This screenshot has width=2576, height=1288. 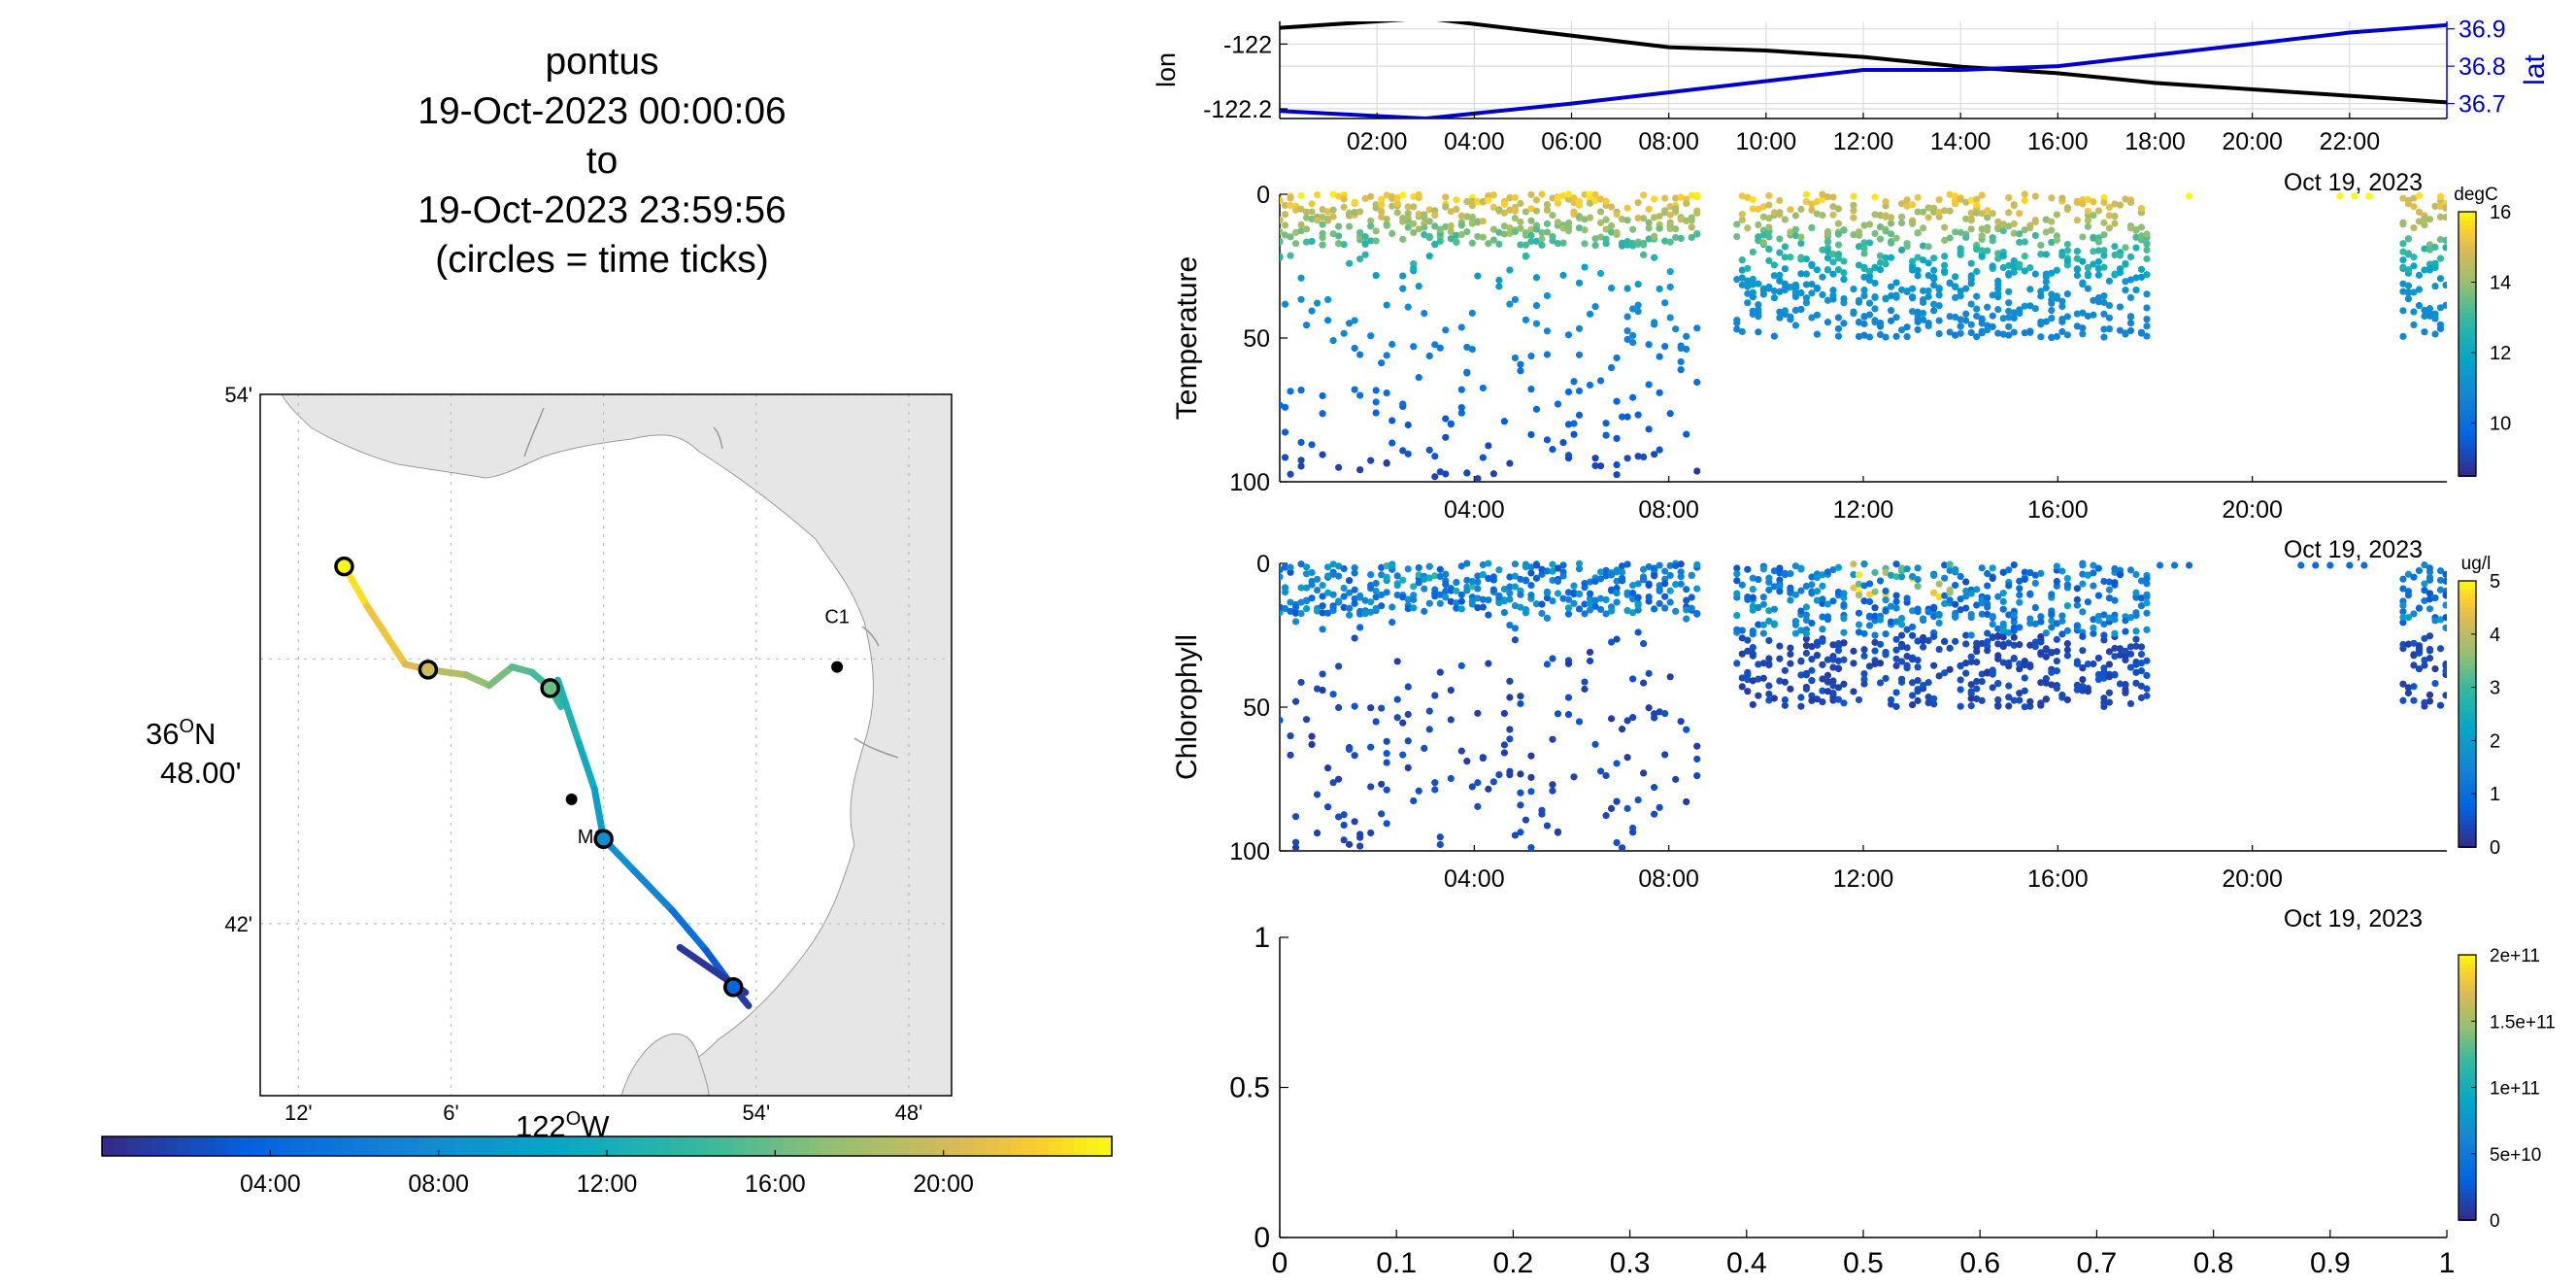 What do you see at coordinates (606, 745) in the screenshot?
I see `land-north` at bounding box center [606, 745].